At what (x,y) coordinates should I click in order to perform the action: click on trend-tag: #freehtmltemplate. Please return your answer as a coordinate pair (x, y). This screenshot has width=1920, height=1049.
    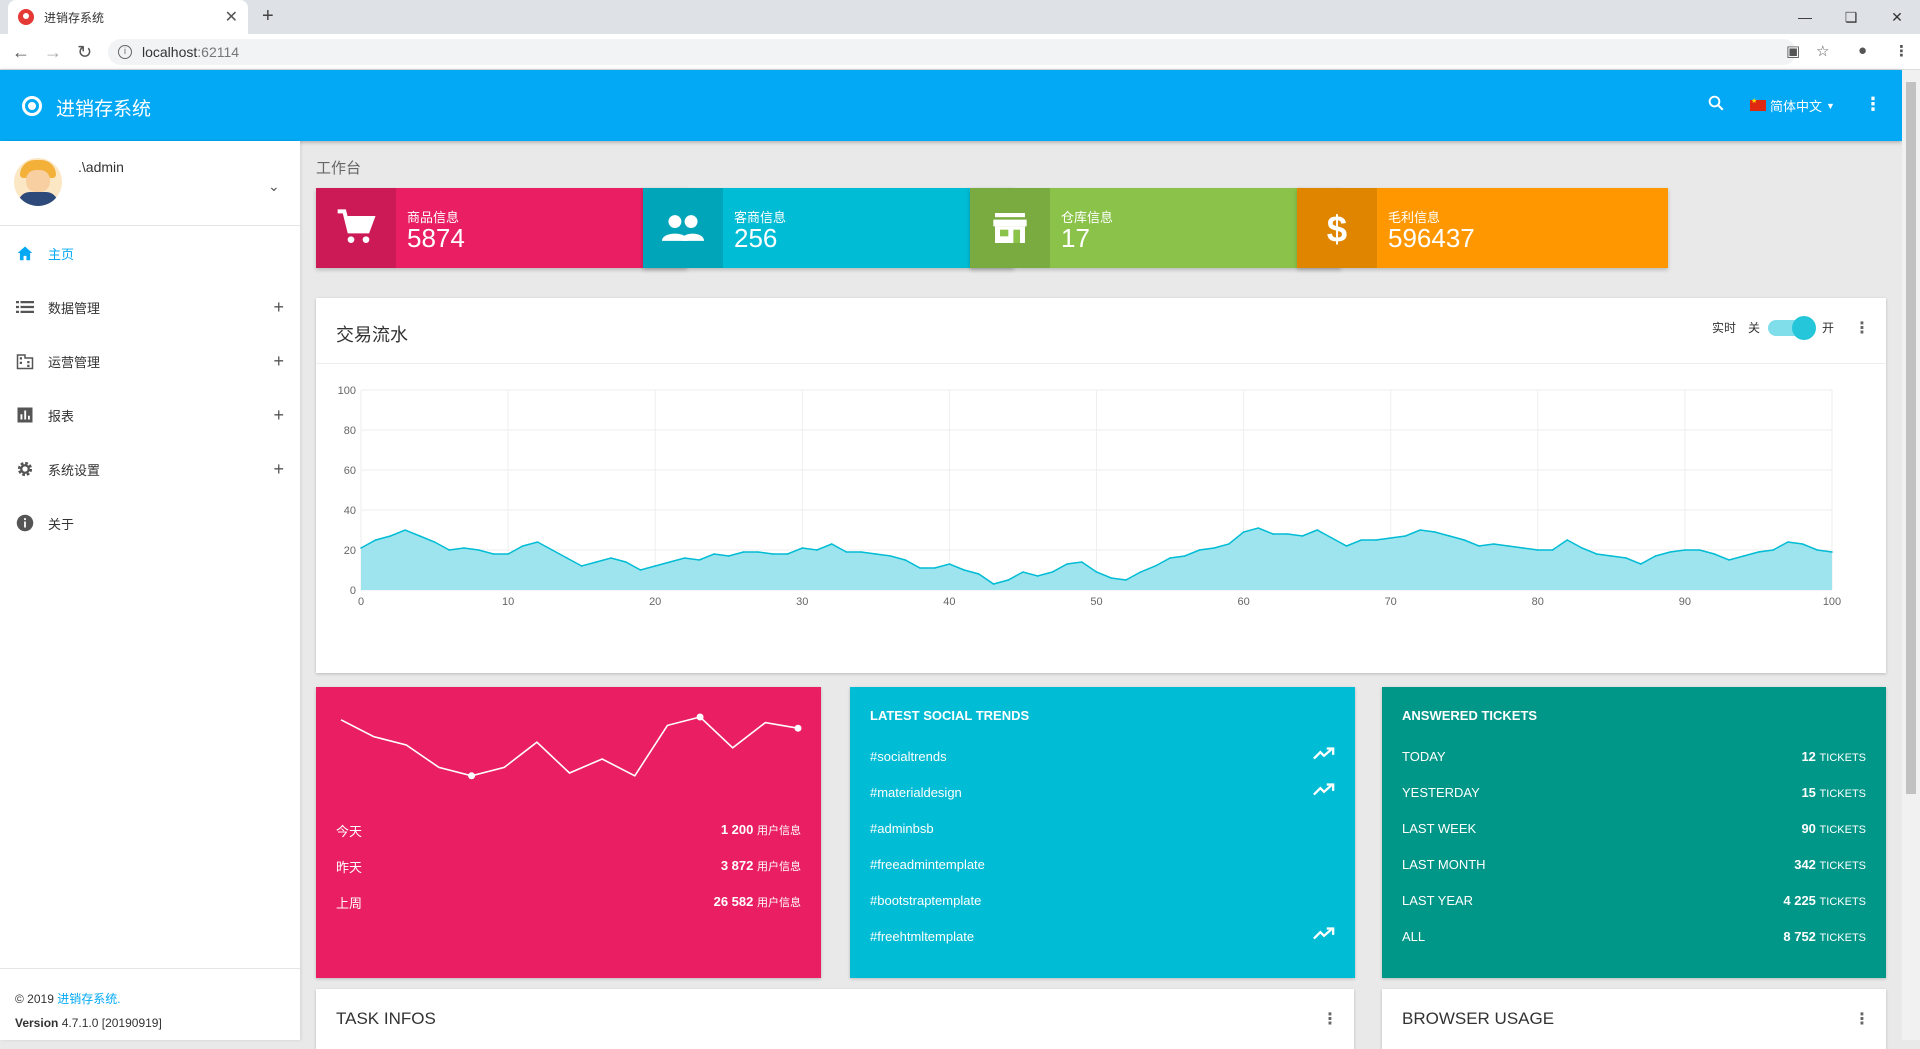
    Looking at the image, I should click on (922, 936).